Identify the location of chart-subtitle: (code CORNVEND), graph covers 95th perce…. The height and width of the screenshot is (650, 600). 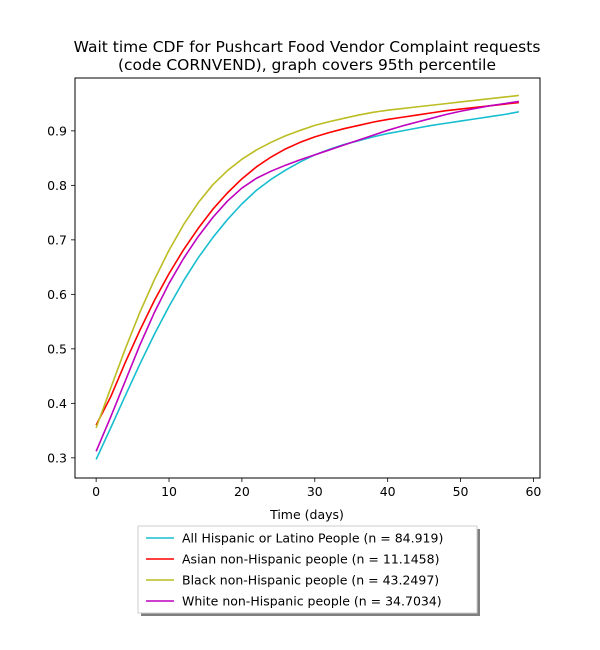
(307, 65).